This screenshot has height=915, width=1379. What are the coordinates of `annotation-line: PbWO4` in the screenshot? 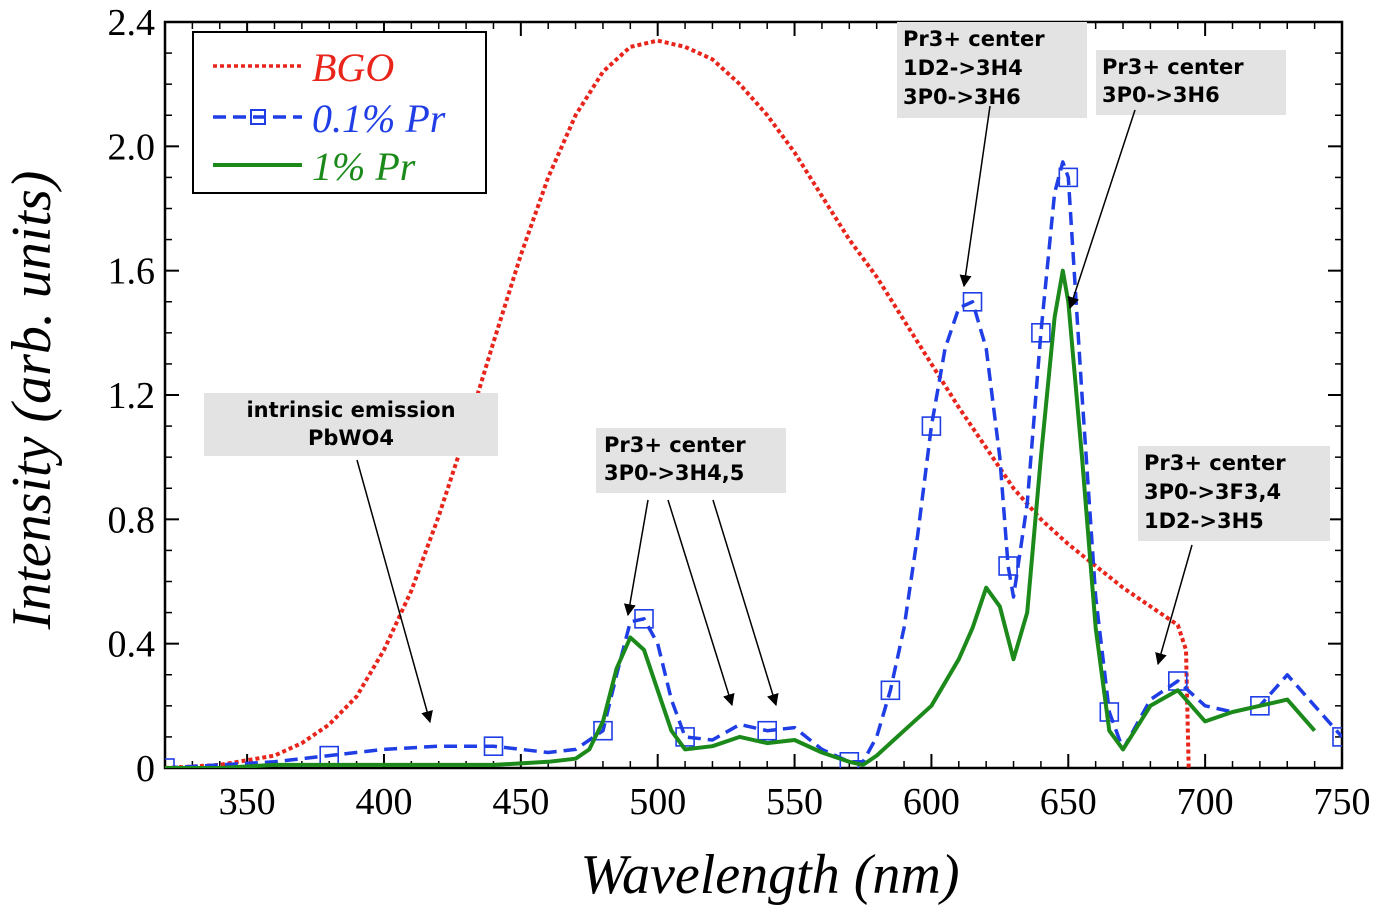 It's located at (351, 438).